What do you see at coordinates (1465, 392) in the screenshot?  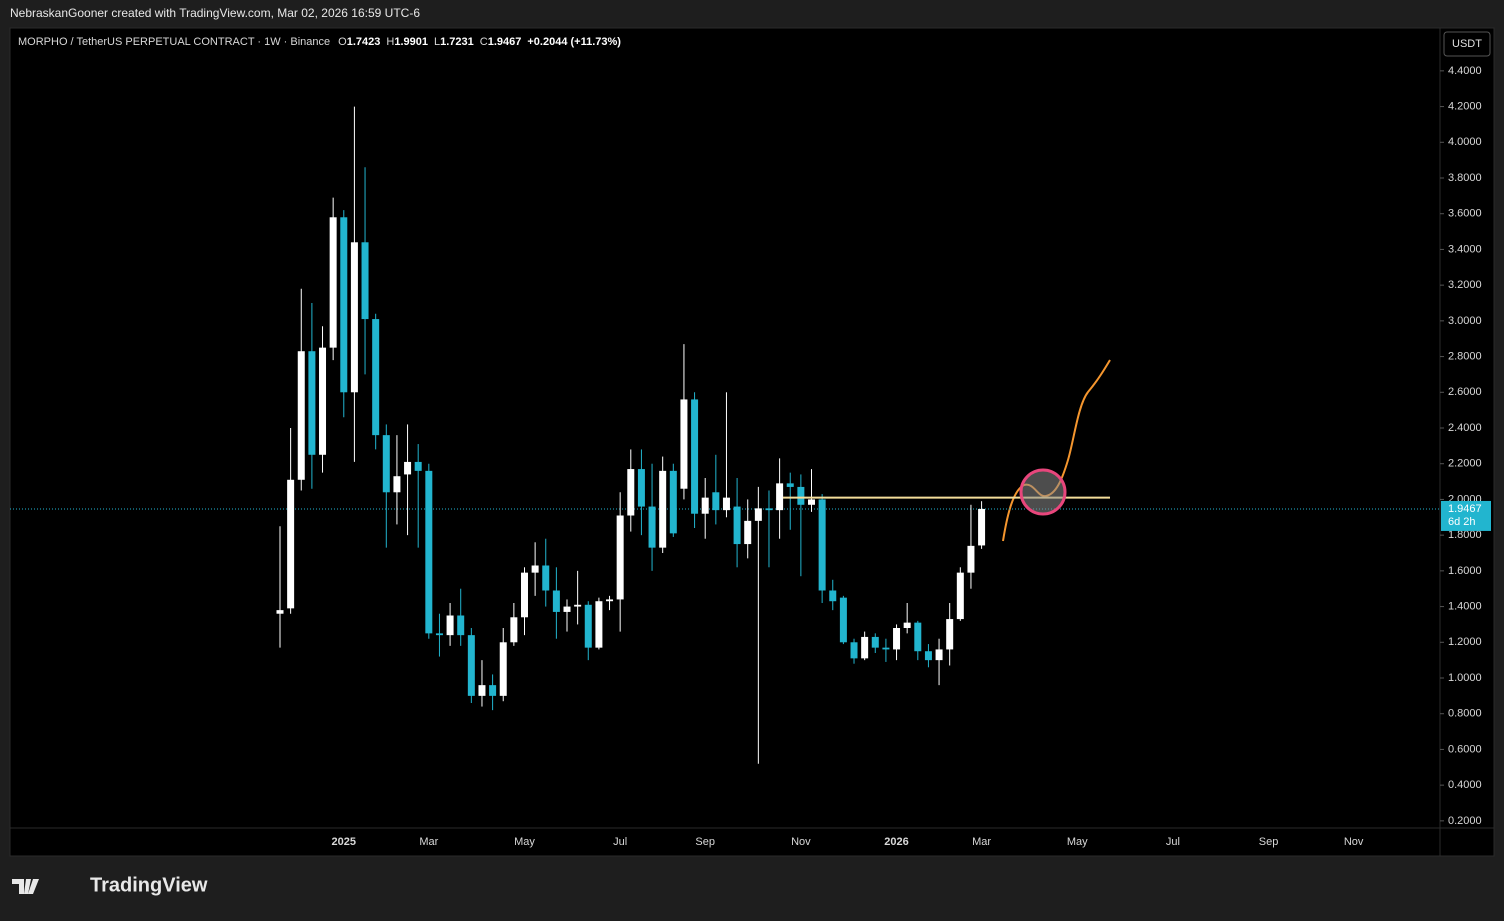 I see `y-tick-label: 2.6000` at bounding box center [1465, 392].